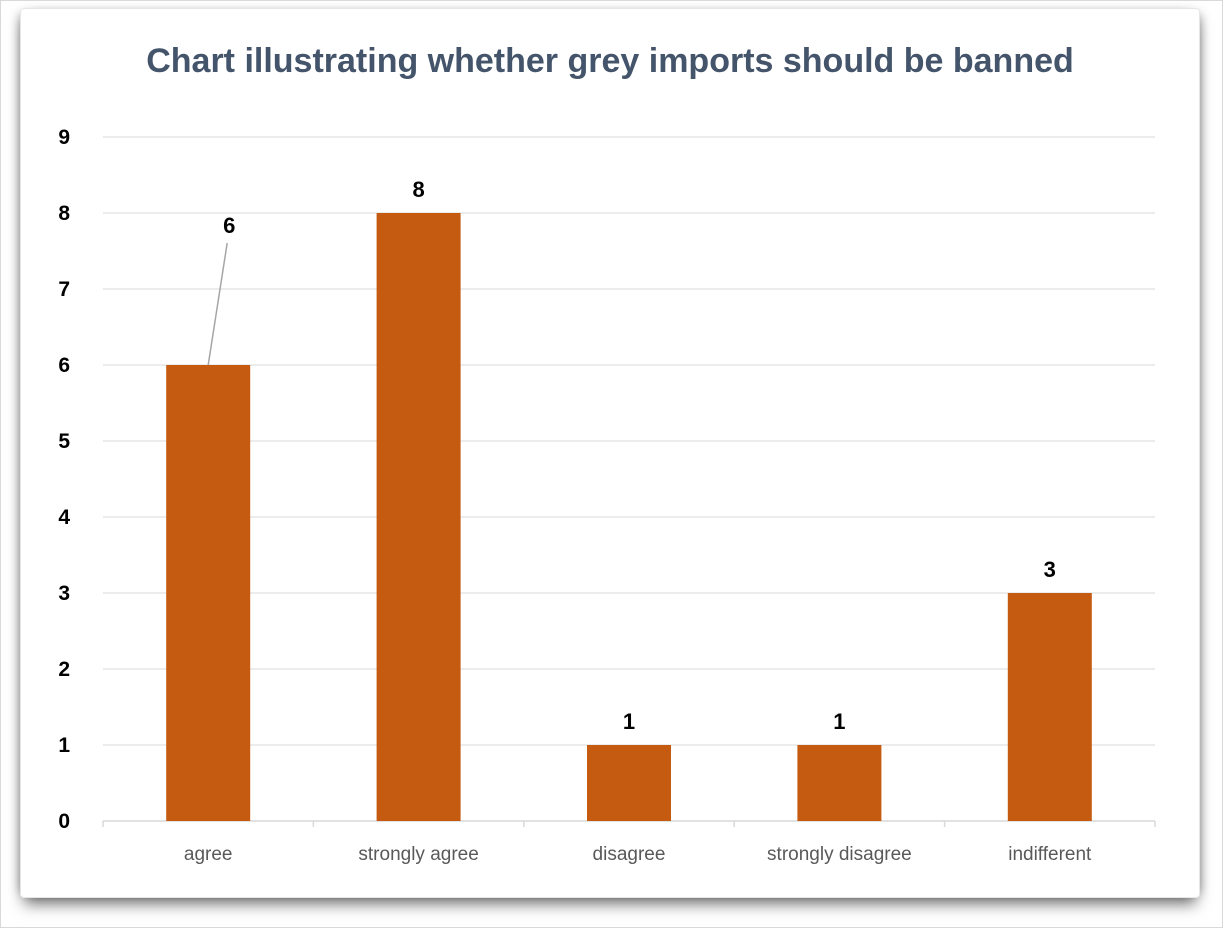  Describe the element at coordinates (64, 821) in the screenshot. I see `y-tick-label: 0` at that location.